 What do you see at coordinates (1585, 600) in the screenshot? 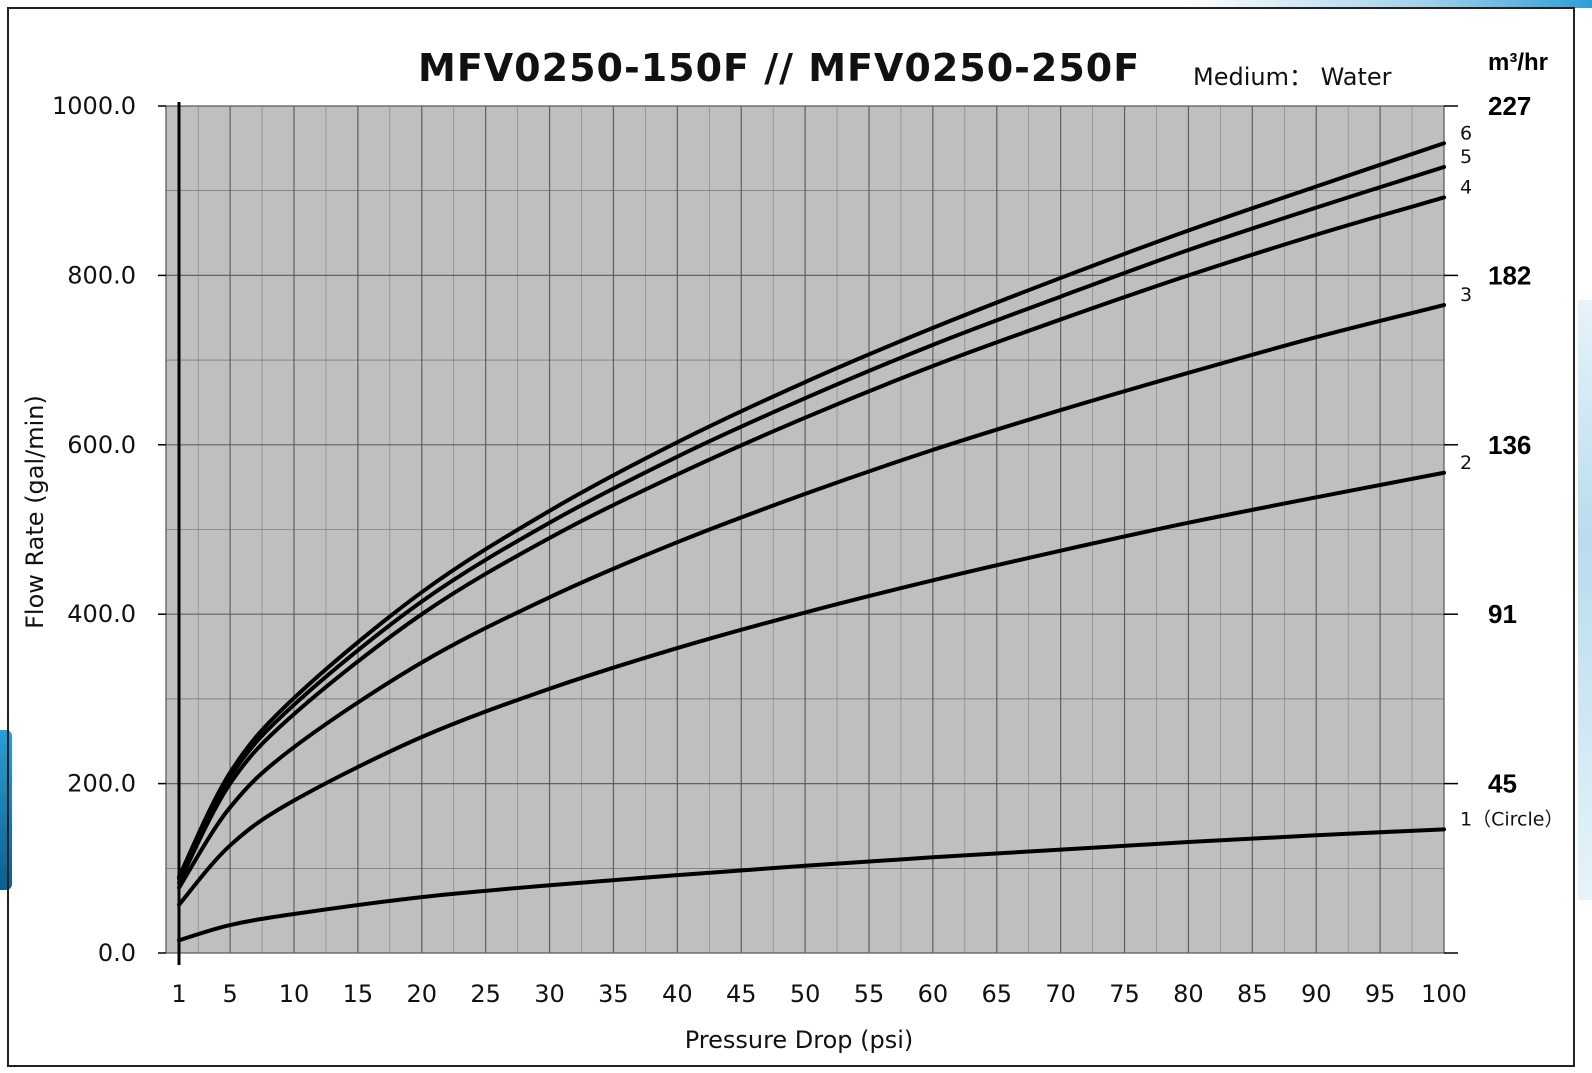
I see `right-edge-decoration` at bounding box center [1585, 600].